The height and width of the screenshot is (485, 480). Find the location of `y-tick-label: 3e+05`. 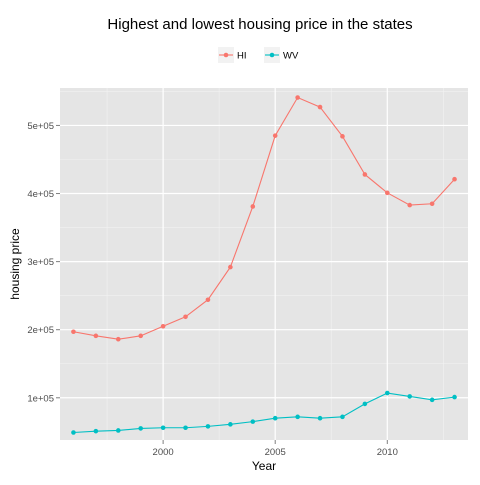

y-tick-label: 3e+05 is located at coordinates (40, 262).